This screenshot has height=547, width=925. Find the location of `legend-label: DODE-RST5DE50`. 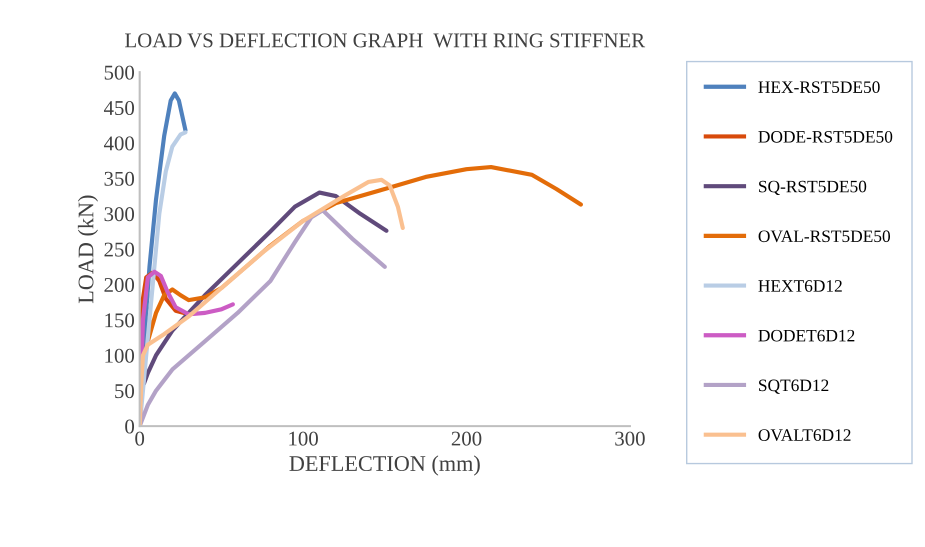

legend-label: DODE-RST5DE50 is located at coordinates (825, 136).